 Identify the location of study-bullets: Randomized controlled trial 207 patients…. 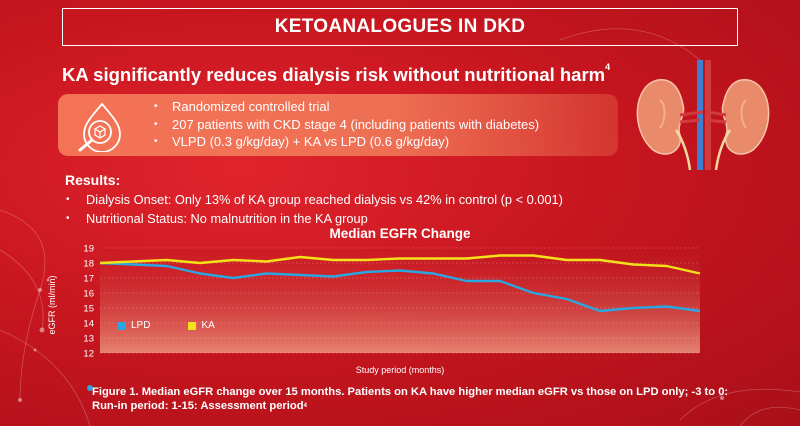
(346, 124).